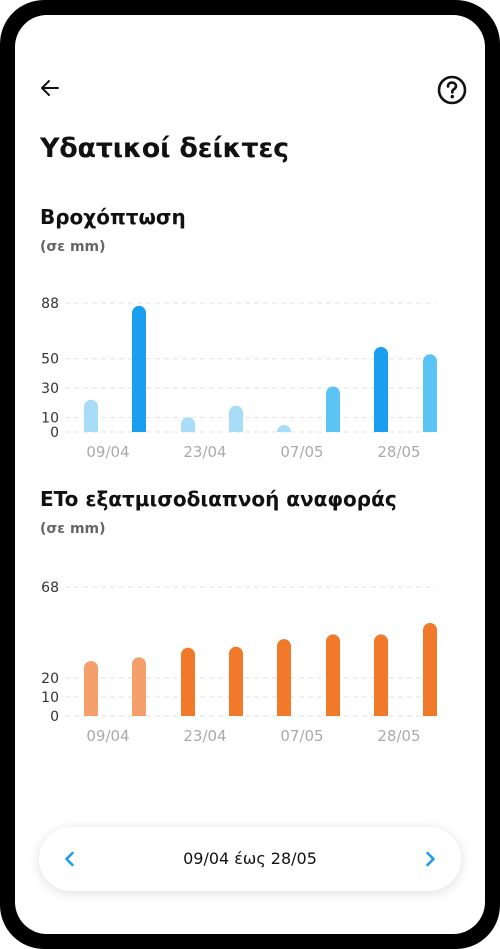  I want to click on back-button, so click(50, 88).